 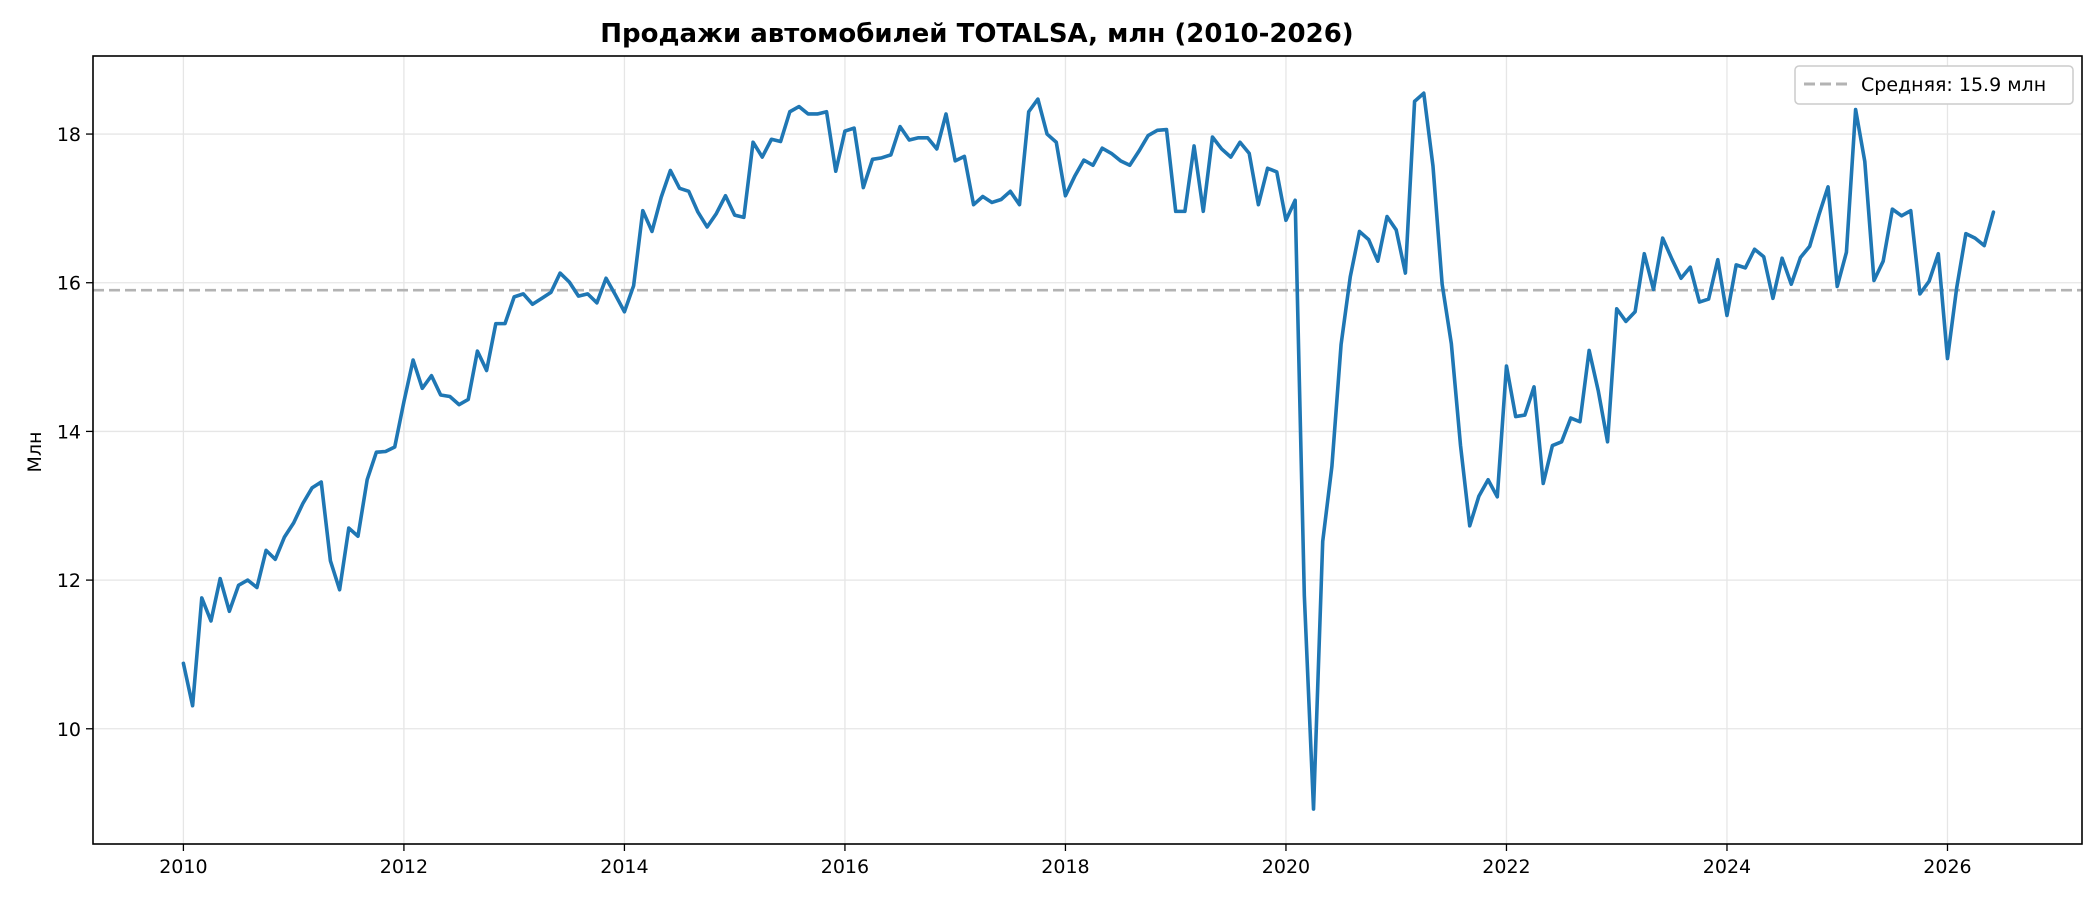 I want to click on x-tick-label-2020: 2020, so click(x=1286, y=867).